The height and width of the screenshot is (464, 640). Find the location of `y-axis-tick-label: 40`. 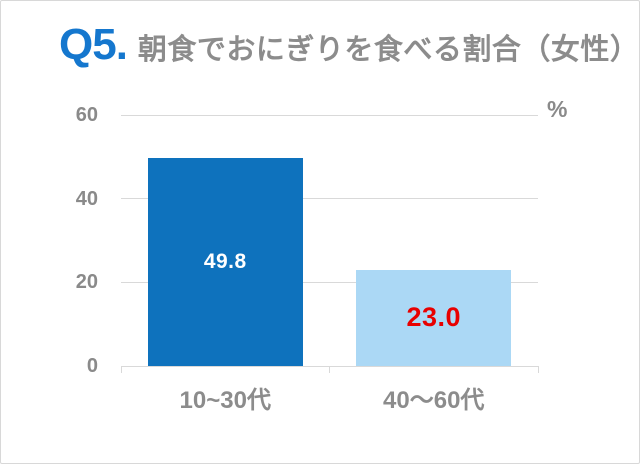

y-axis-tick-label: 40 is located at coordinates (86, 198).